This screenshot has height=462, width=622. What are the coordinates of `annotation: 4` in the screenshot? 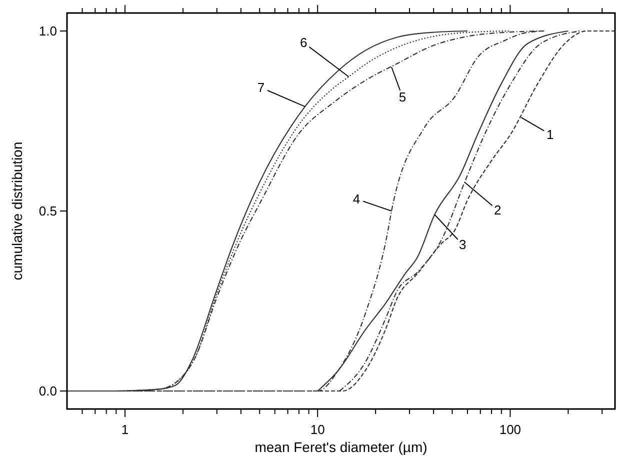 It's located at (356, 199).